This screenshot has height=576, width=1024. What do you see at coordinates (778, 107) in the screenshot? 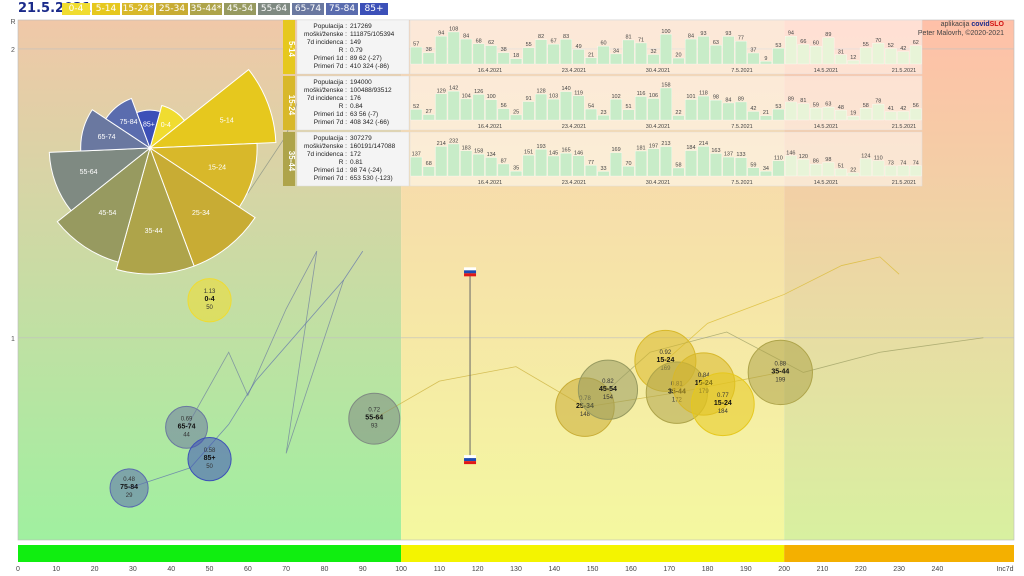
I see `panel-bar-label: 53` at bounding box center [778, 107].